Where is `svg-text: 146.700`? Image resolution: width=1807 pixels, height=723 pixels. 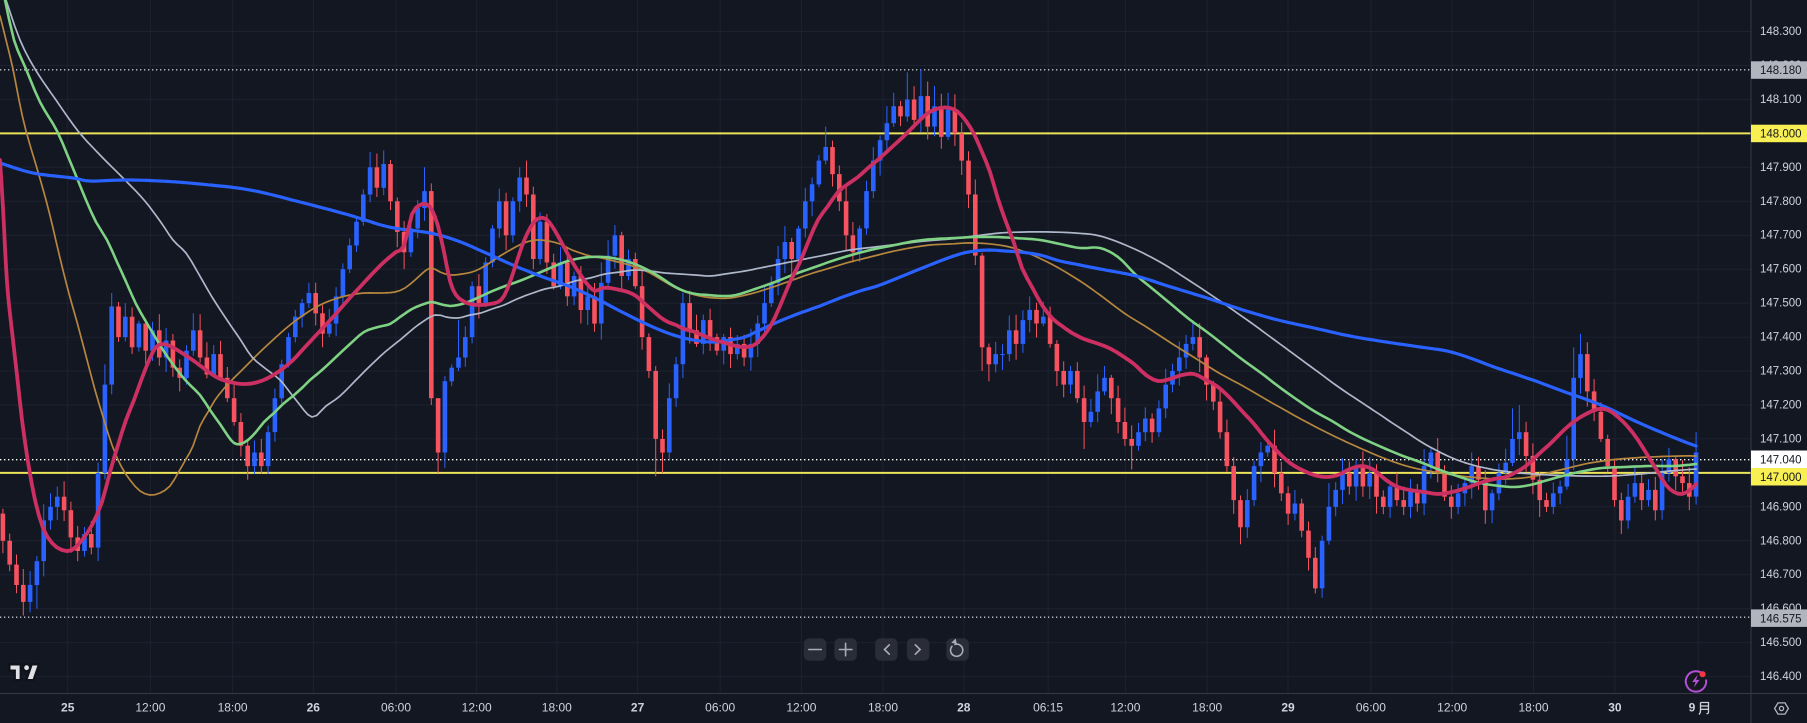
svg-text: 146.700 is located at coordinates (1781, 575).